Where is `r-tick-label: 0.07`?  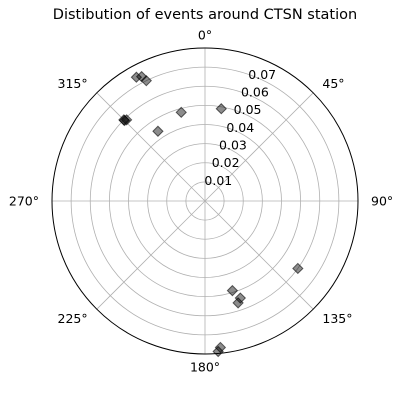
r-tick-label: 0.07 is located at coordinates (262, 74).